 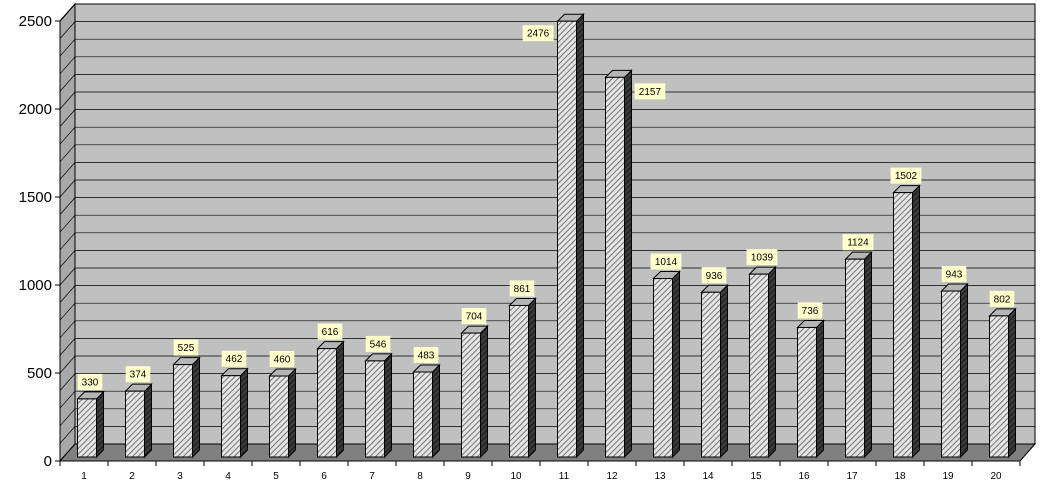 I want to click on chart-floor, so click(x=547, y=452).